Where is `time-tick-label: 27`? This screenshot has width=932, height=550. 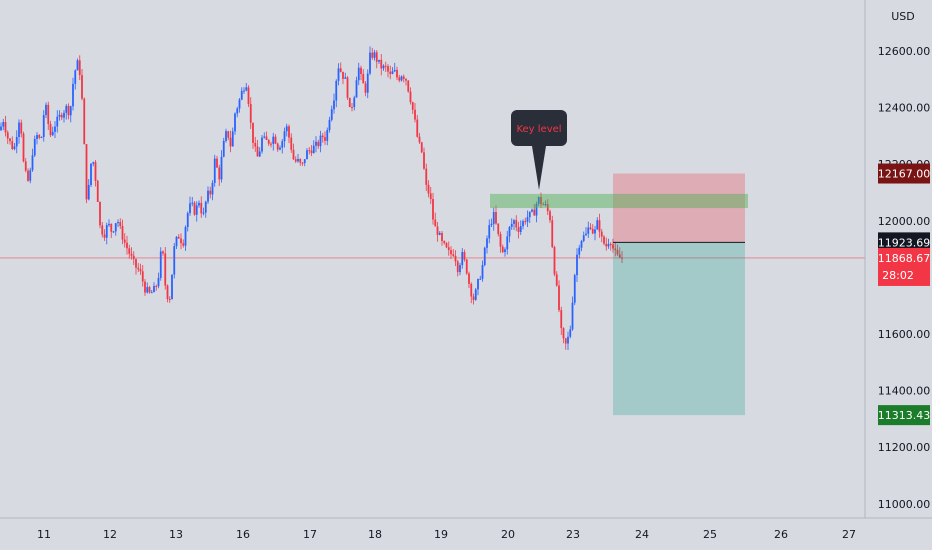
time-tick-label: 27 is located at coordinates (849, 534).